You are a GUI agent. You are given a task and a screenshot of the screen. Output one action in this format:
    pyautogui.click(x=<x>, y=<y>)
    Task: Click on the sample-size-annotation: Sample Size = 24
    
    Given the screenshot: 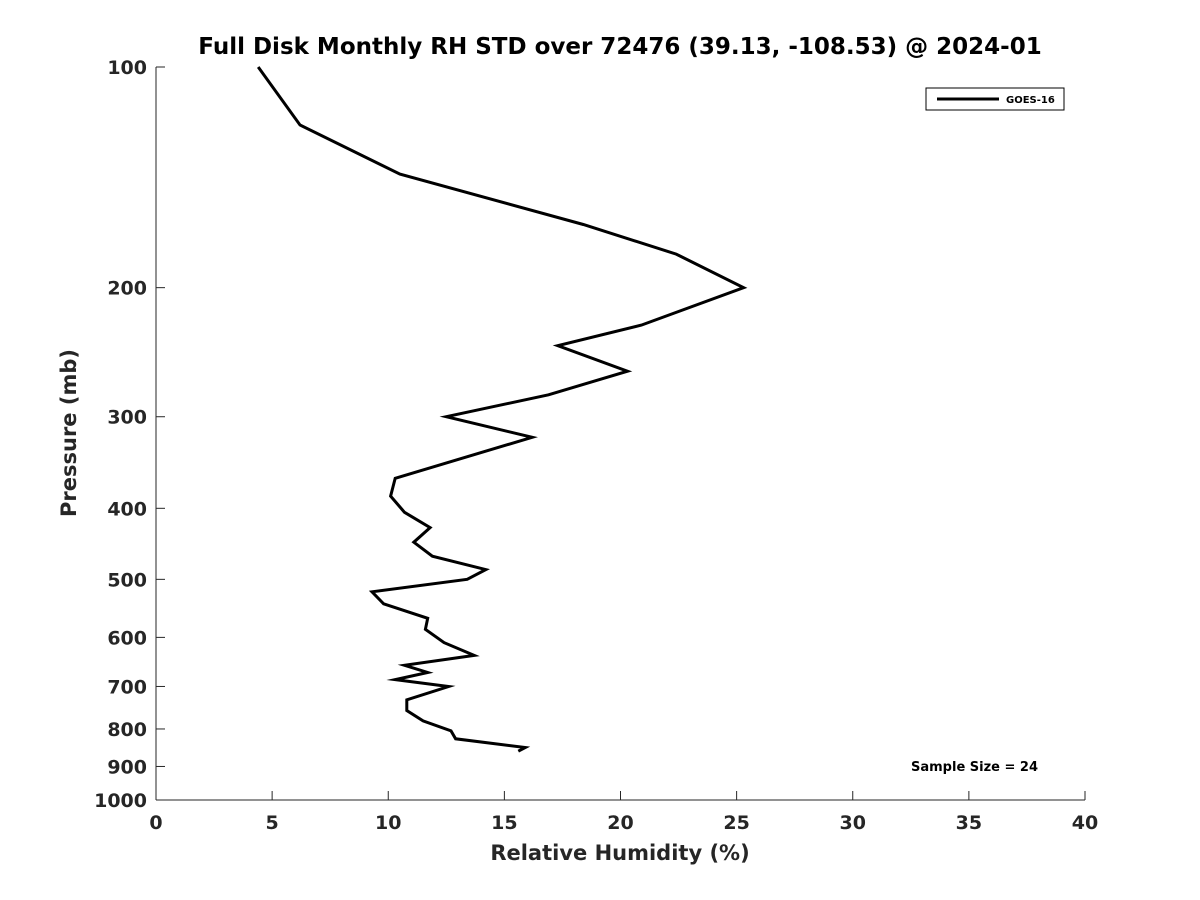 What is the action you would take?
    pyautogui.click(x=974, y=767)
    